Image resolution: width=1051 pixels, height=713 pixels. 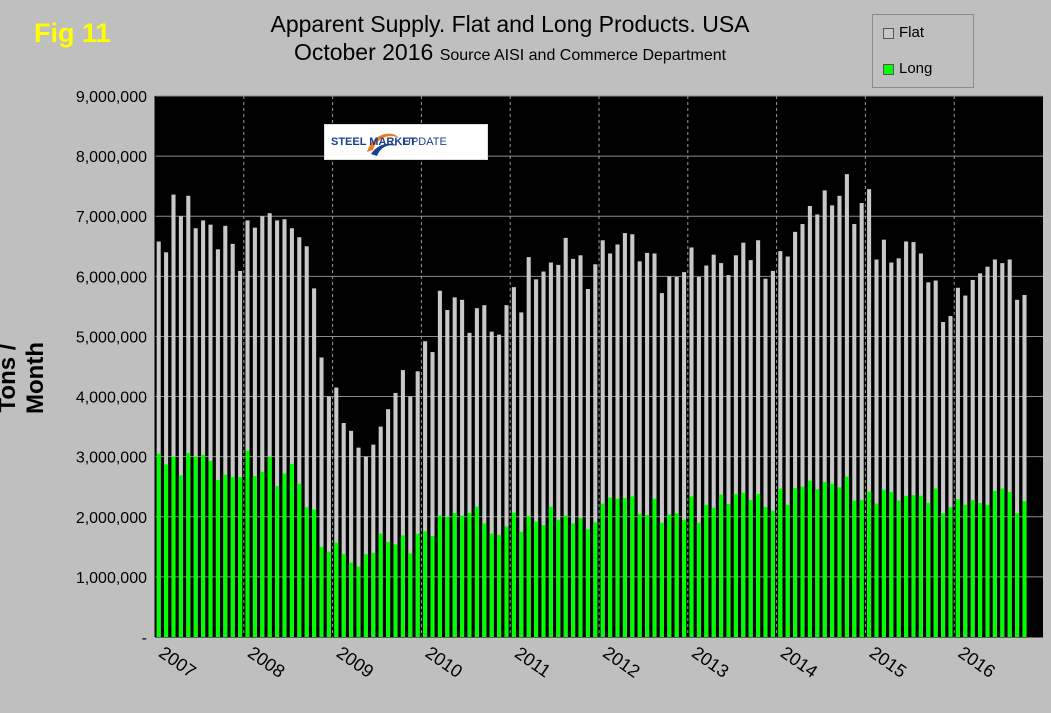 What do you see at coordinates (903, 32) in the screenshot?
I see `legend-item-flat: Flat` at bounding box center [903, 32].